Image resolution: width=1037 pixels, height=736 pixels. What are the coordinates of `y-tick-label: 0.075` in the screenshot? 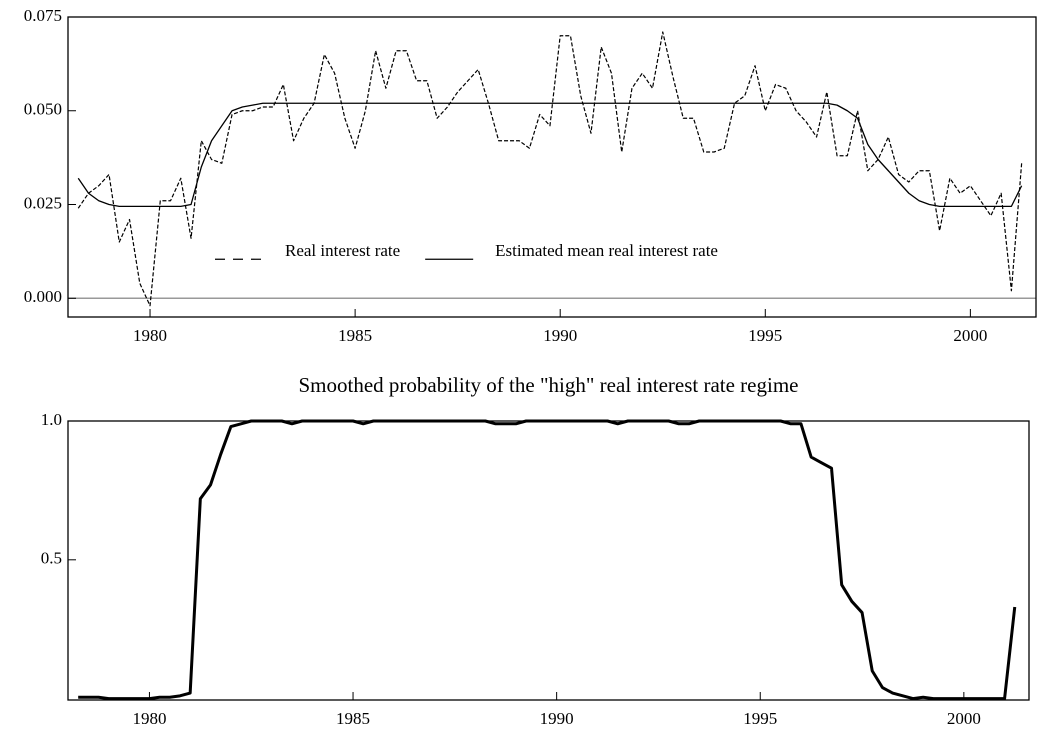 It's located at (43, 15).